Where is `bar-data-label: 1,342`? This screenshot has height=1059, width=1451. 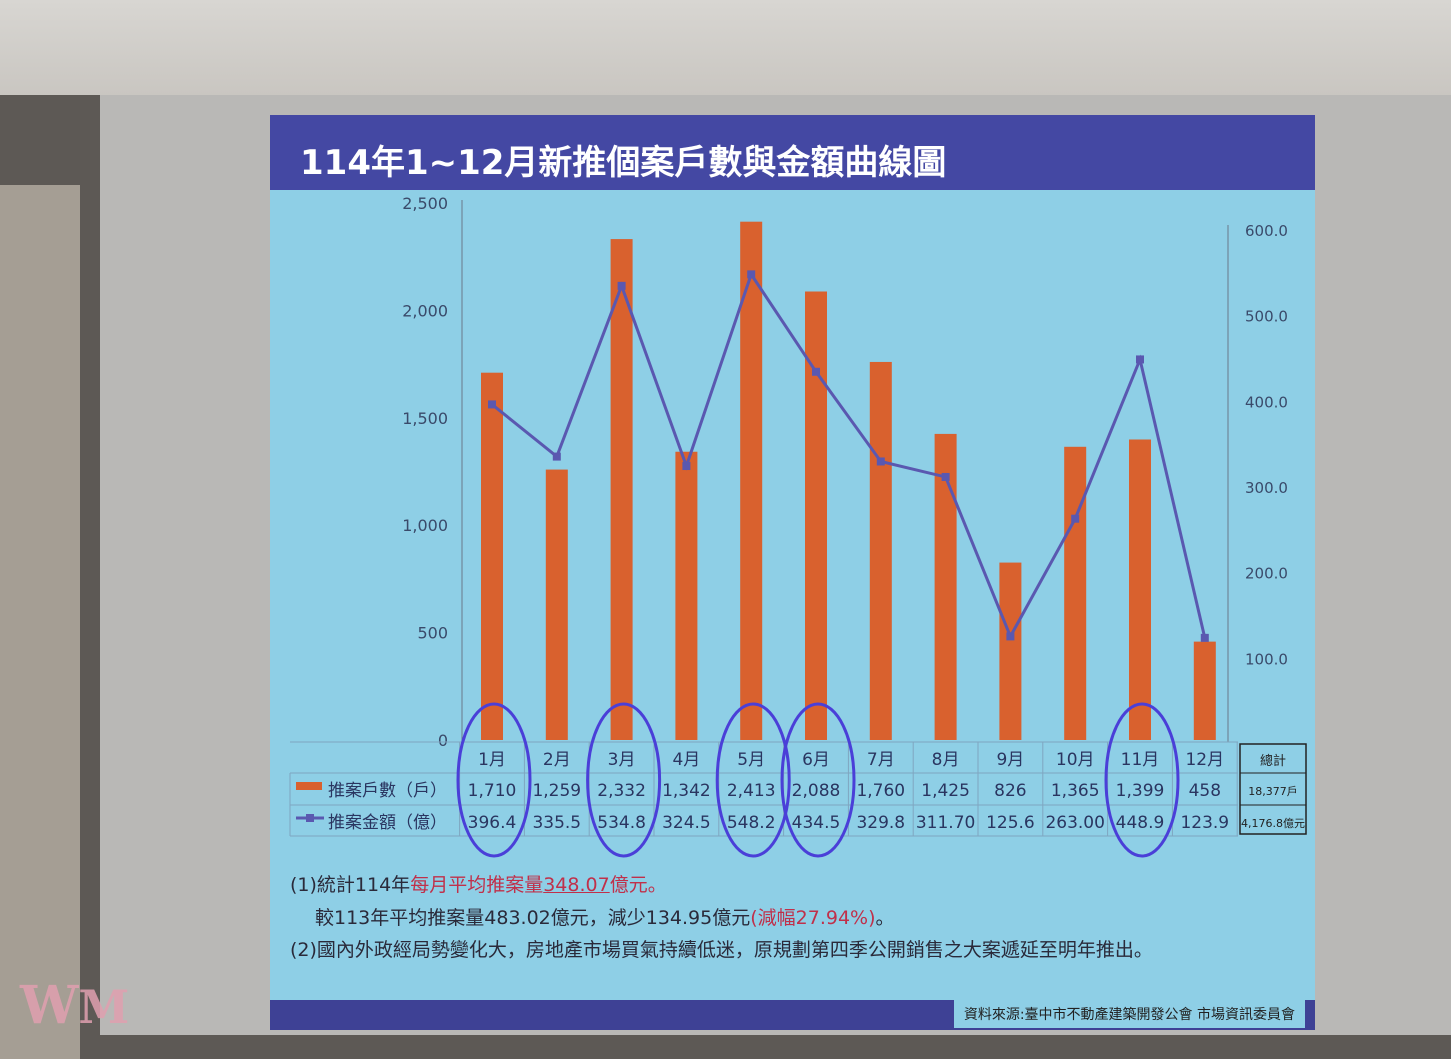 bar-data-label: 1,342 is located at coordinates (686, 791).